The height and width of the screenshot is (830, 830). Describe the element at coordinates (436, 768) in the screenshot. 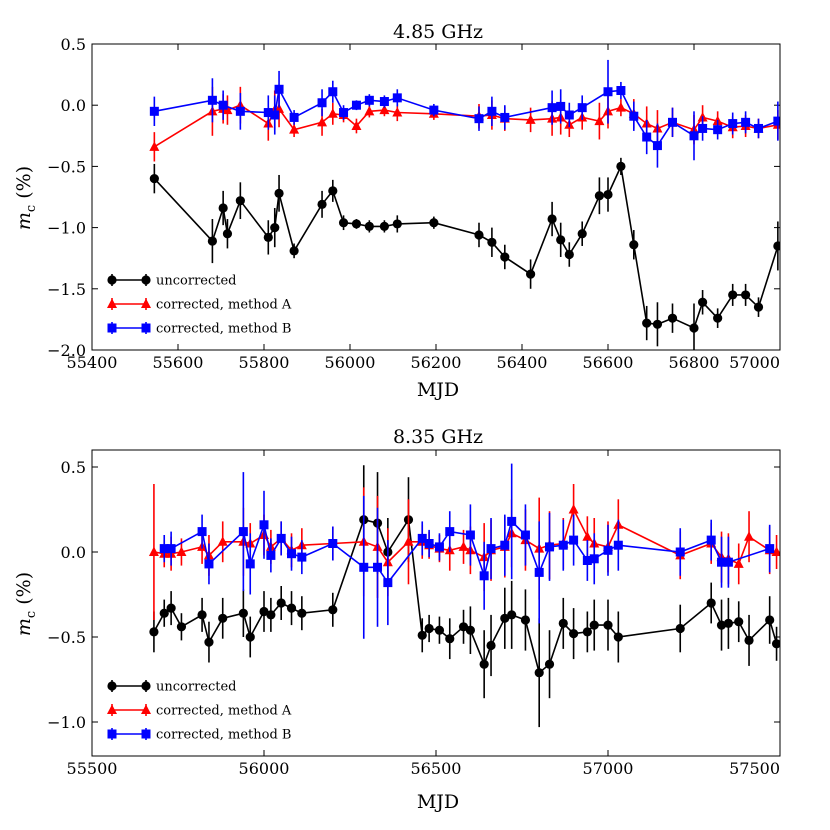

I see `x-tick-label: 56500` at that location.